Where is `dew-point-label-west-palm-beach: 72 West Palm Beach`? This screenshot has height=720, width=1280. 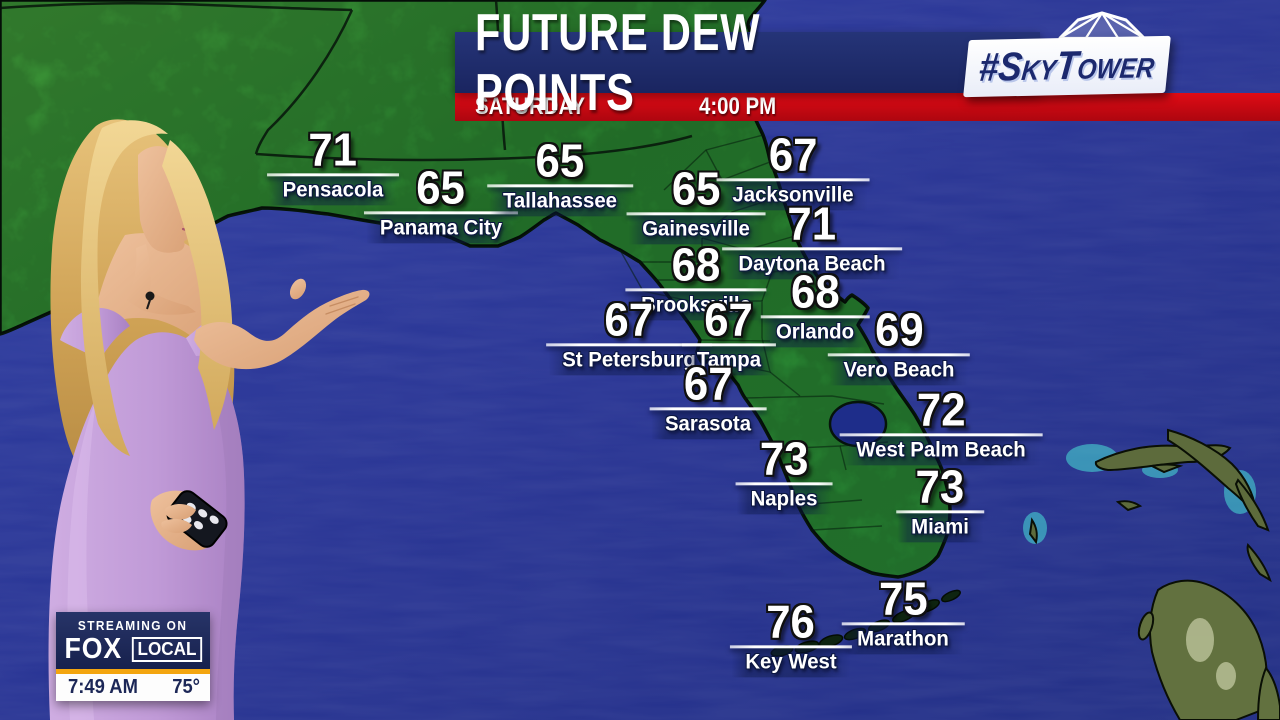
dew-point-label-west-palm-beach: 72 West Palm Beach is located at coordinates (941, 424).